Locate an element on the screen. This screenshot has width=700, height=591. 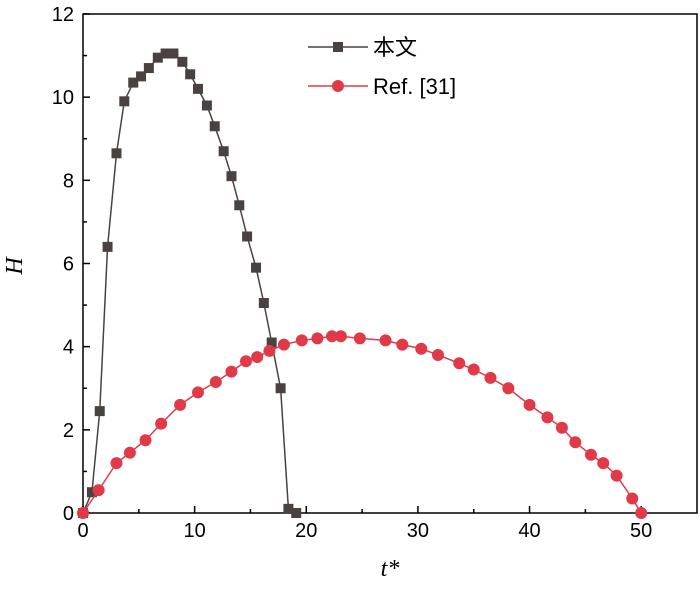
y-tick-label: 8 is located at coordinates (68, 181).